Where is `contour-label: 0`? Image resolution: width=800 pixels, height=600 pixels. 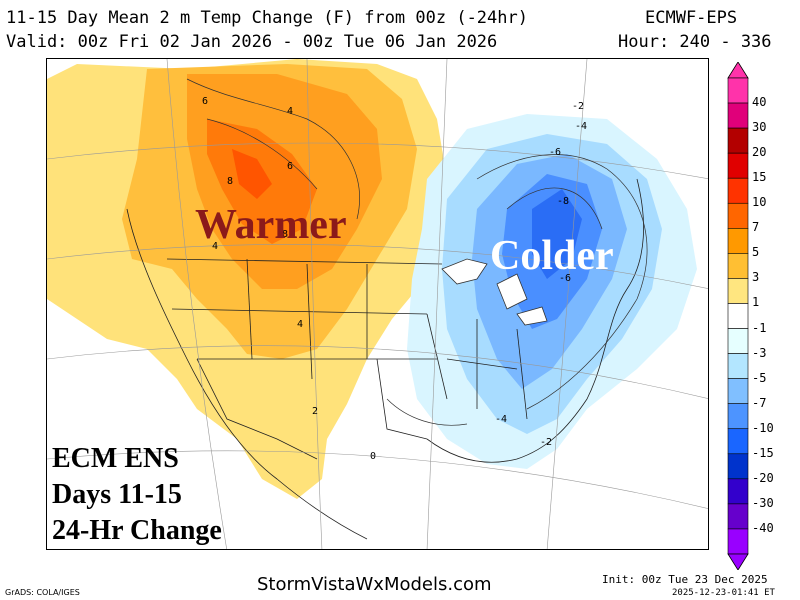 contour-label: 0 is located at coordinates (373, 456).